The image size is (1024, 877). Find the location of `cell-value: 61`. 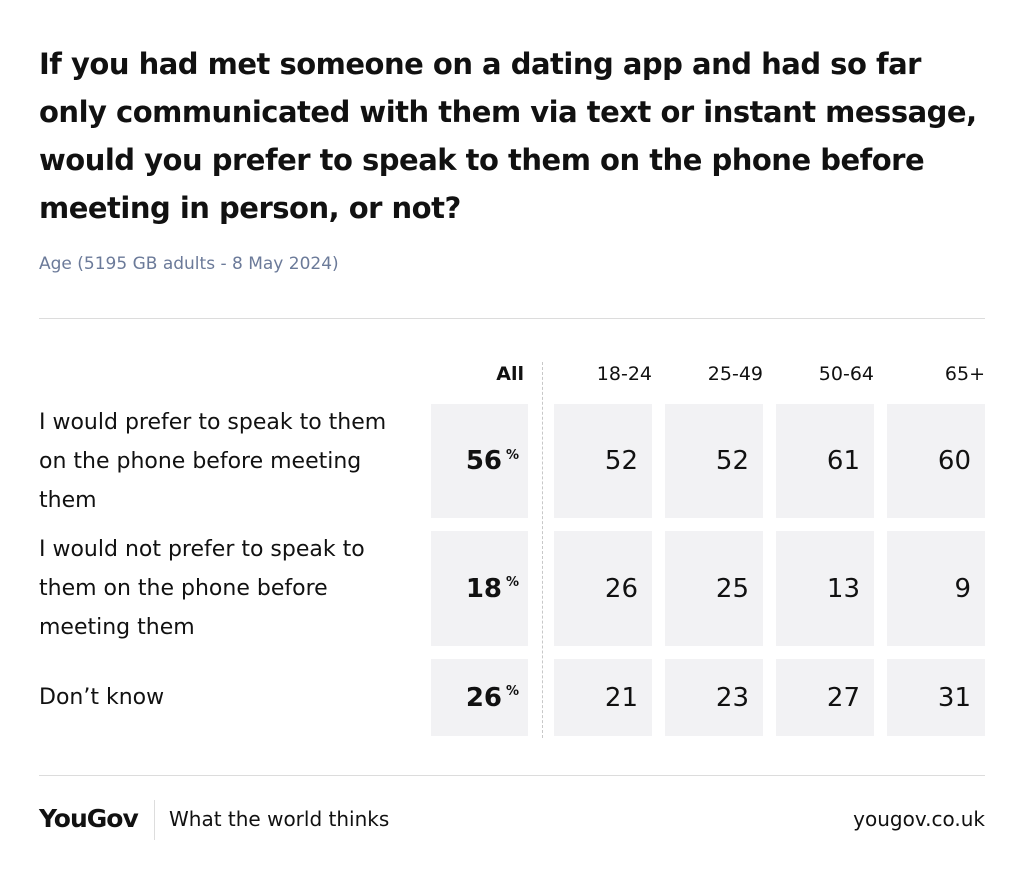

cell-value: 61 is located at coordinates (843, 461).